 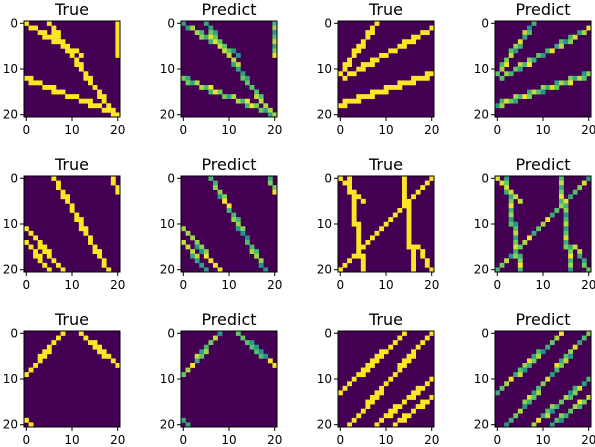 I want to click on y-tick-label: 20, so click(x=10, y=270).